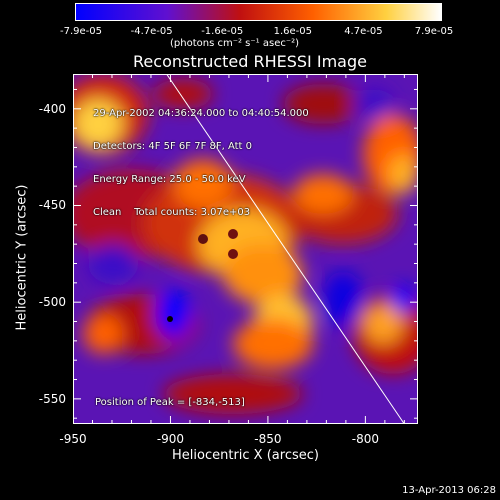 The image size is (500, 500). I want to click on info-time-range: 29-Apr-2002 04:36:24.000 to 04:40:54.000, so click(201, 113).